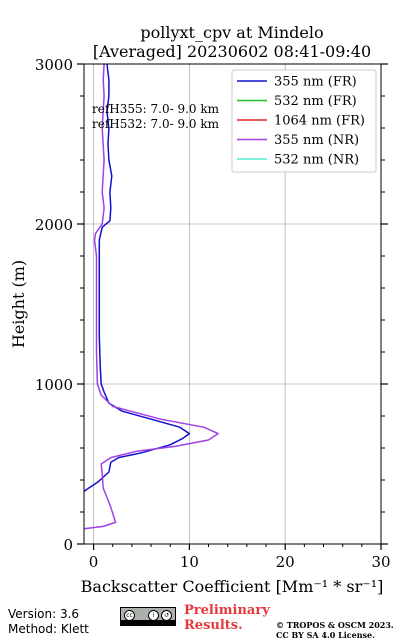 The image size is (400, 640). What do you see at coordinates (285, 562) in the screenshot?
I see `x-tick-label-2: 20` at bounding box center [285, 562].